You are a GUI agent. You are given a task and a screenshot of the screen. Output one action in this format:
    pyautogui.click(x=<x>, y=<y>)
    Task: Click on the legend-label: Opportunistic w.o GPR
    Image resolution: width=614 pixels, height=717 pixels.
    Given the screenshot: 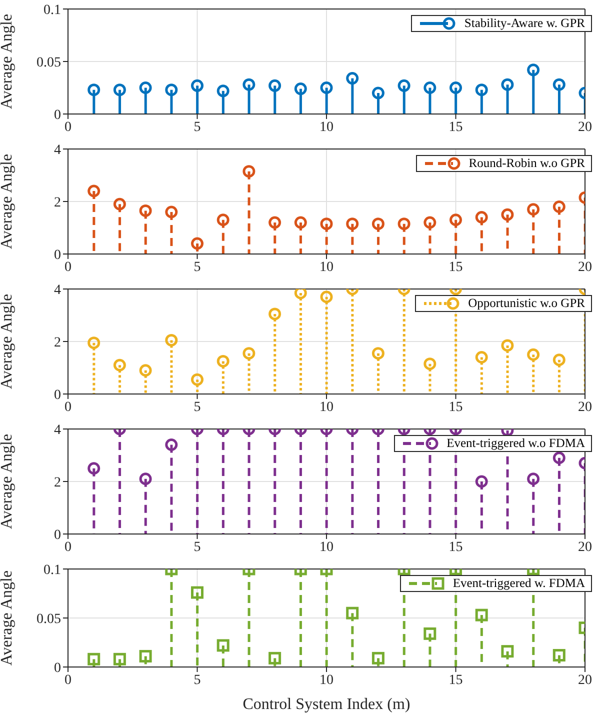 What is the action you would take?
    pyautogui.click(x=526, y=303)
    